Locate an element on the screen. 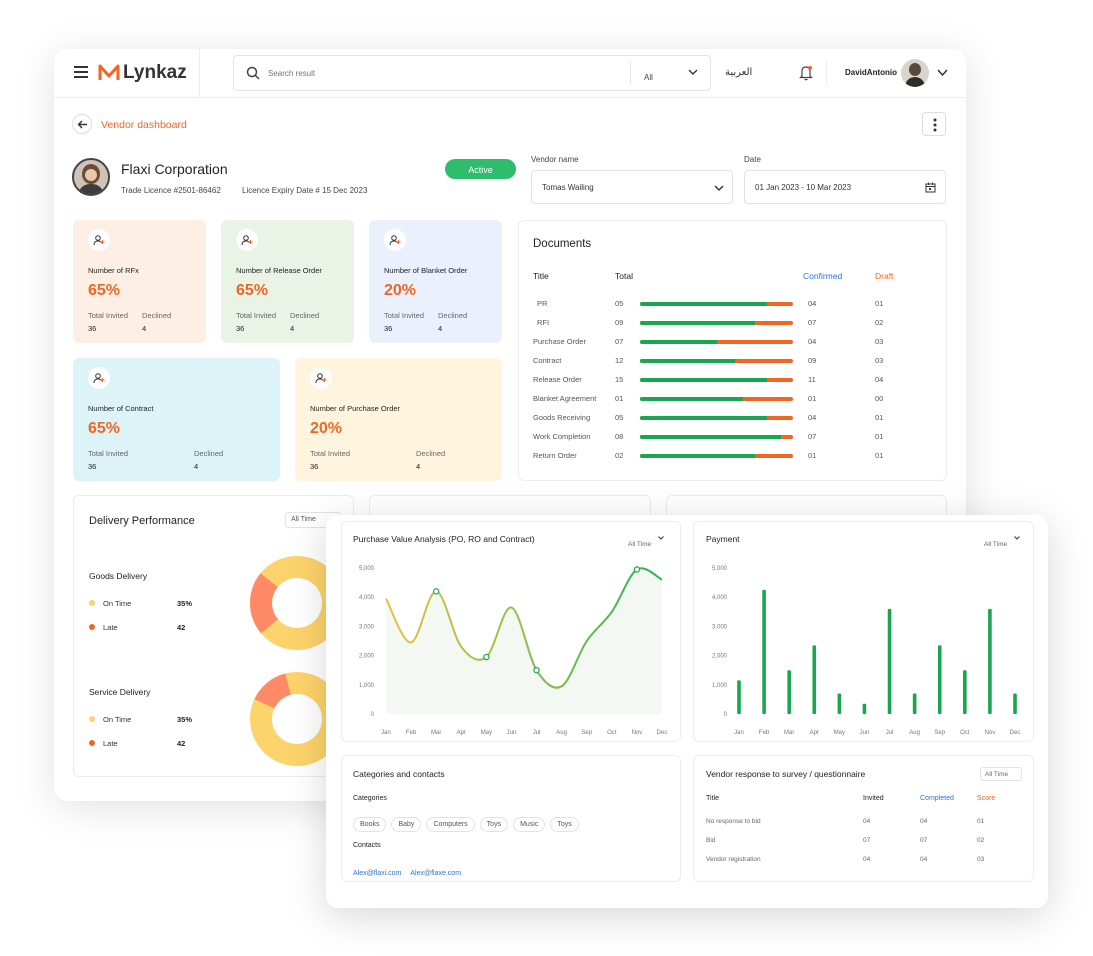  contact-link: Alex@flaxe.com is located at coordinates (436, 873).